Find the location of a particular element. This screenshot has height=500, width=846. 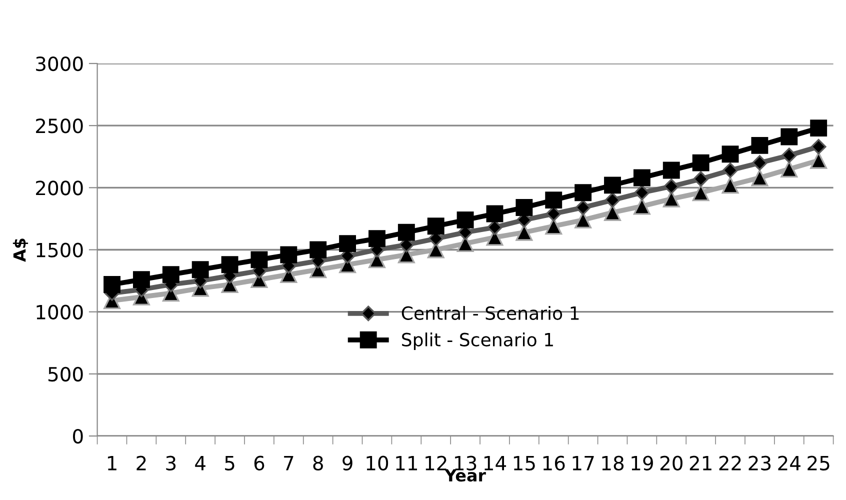

x-tick-label: 22 is located at coordinates (730, 463).